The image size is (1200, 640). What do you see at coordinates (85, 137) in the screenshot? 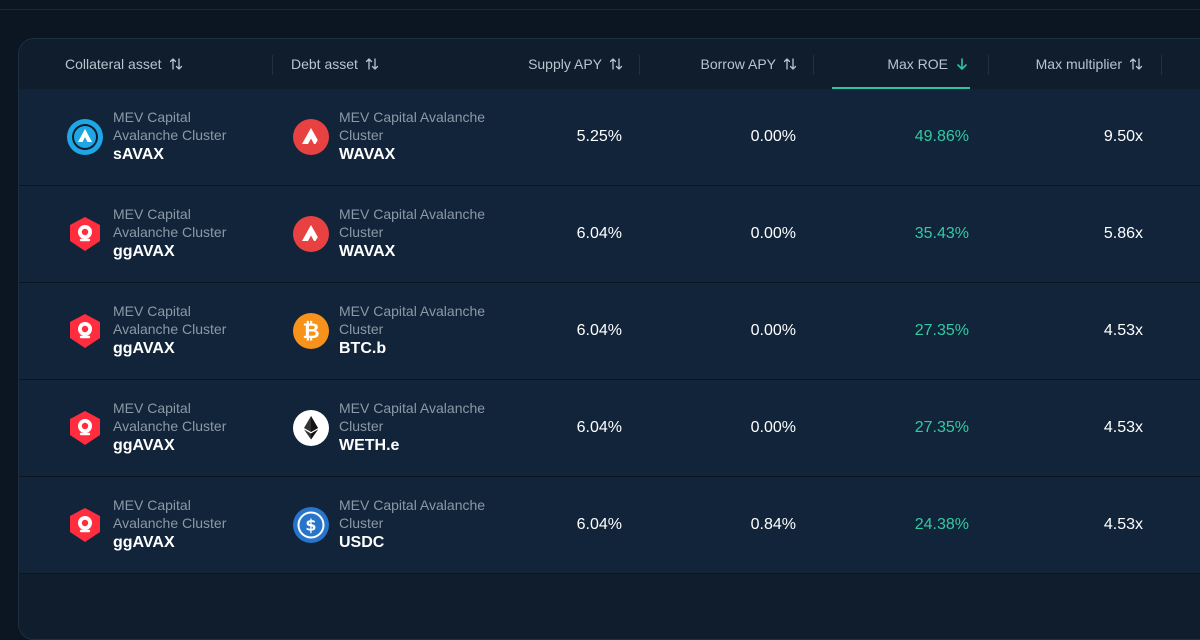
I see `savax-icon` at bounding box center [85, 137].